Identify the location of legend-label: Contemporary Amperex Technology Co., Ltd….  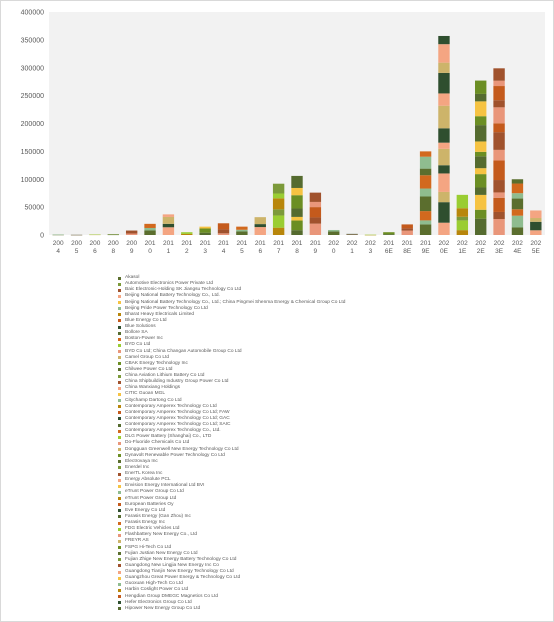
(173, 431).